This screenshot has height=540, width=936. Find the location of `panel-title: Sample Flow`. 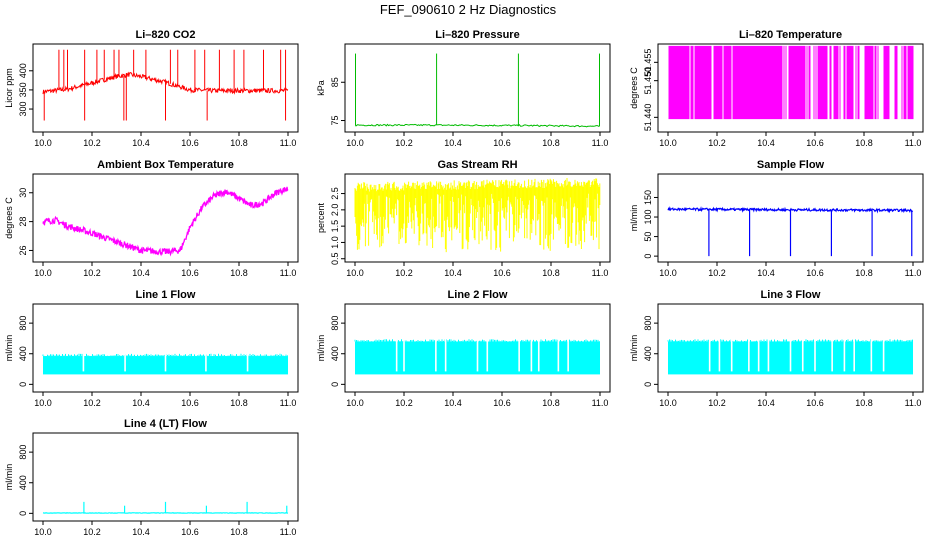

panel-title: Sample Flow is located at coordinates (791, 165).